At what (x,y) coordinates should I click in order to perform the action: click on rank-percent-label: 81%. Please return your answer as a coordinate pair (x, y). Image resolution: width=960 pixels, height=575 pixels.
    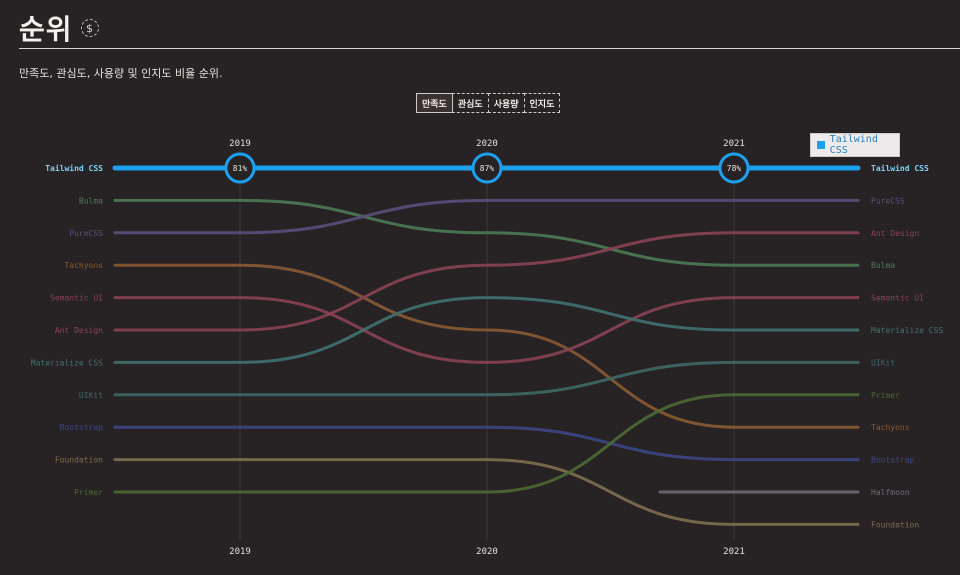
    Looking at the image, I should click on (240, 168).